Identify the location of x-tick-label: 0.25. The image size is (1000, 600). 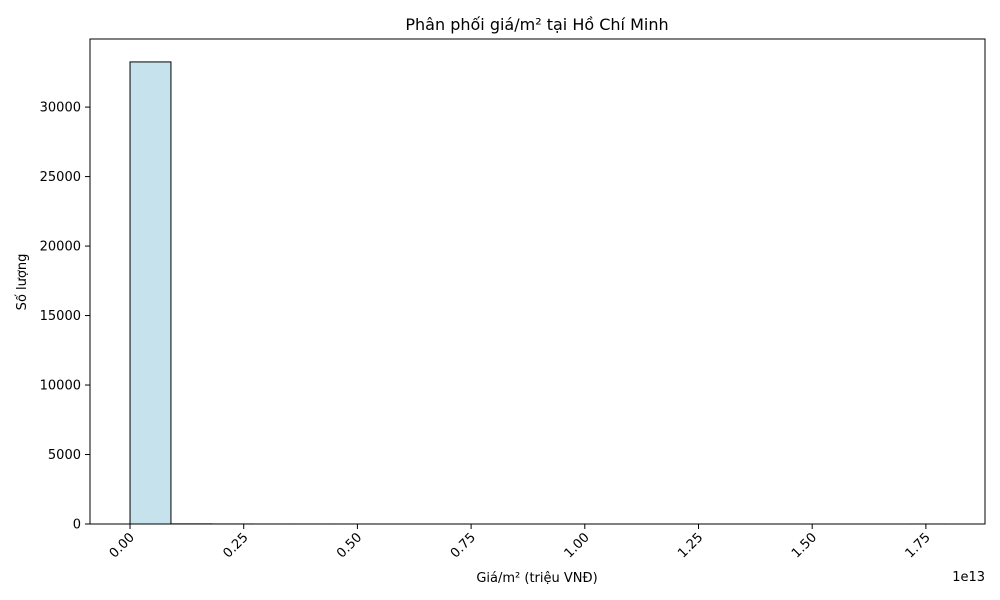
(235, 545).